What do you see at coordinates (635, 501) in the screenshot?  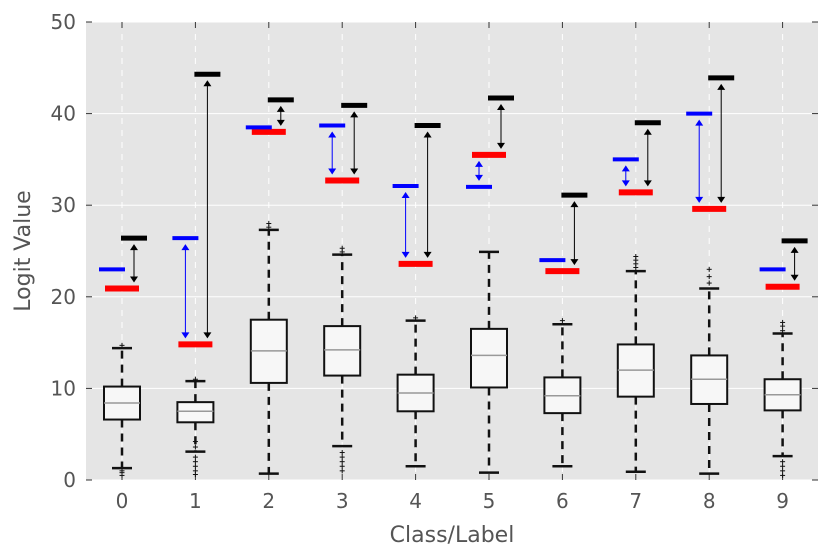 I see `x-tick-label: 7` at bounding box center [635, 501].